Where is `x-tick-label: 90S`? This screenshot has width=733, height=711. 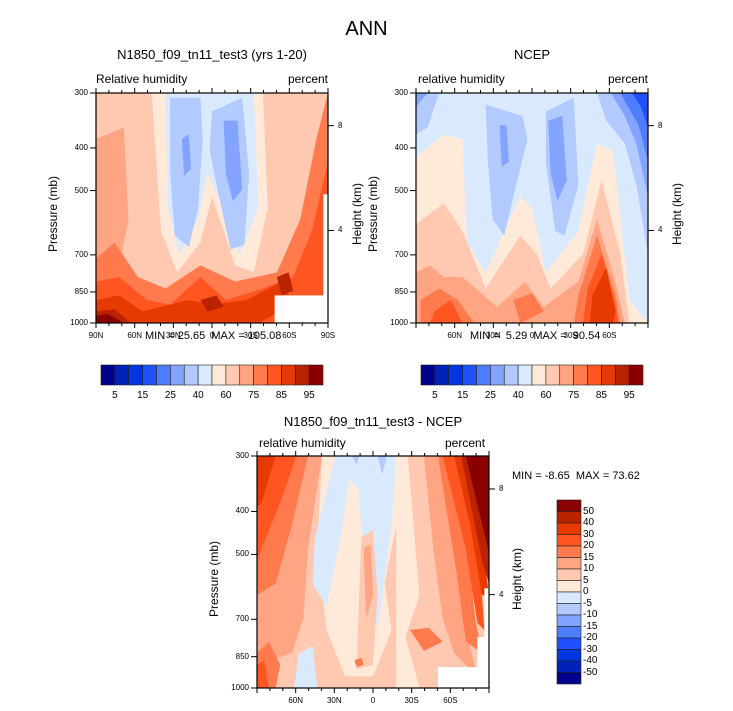
x-tick-label: 90S is located at coordinates (328, 335).